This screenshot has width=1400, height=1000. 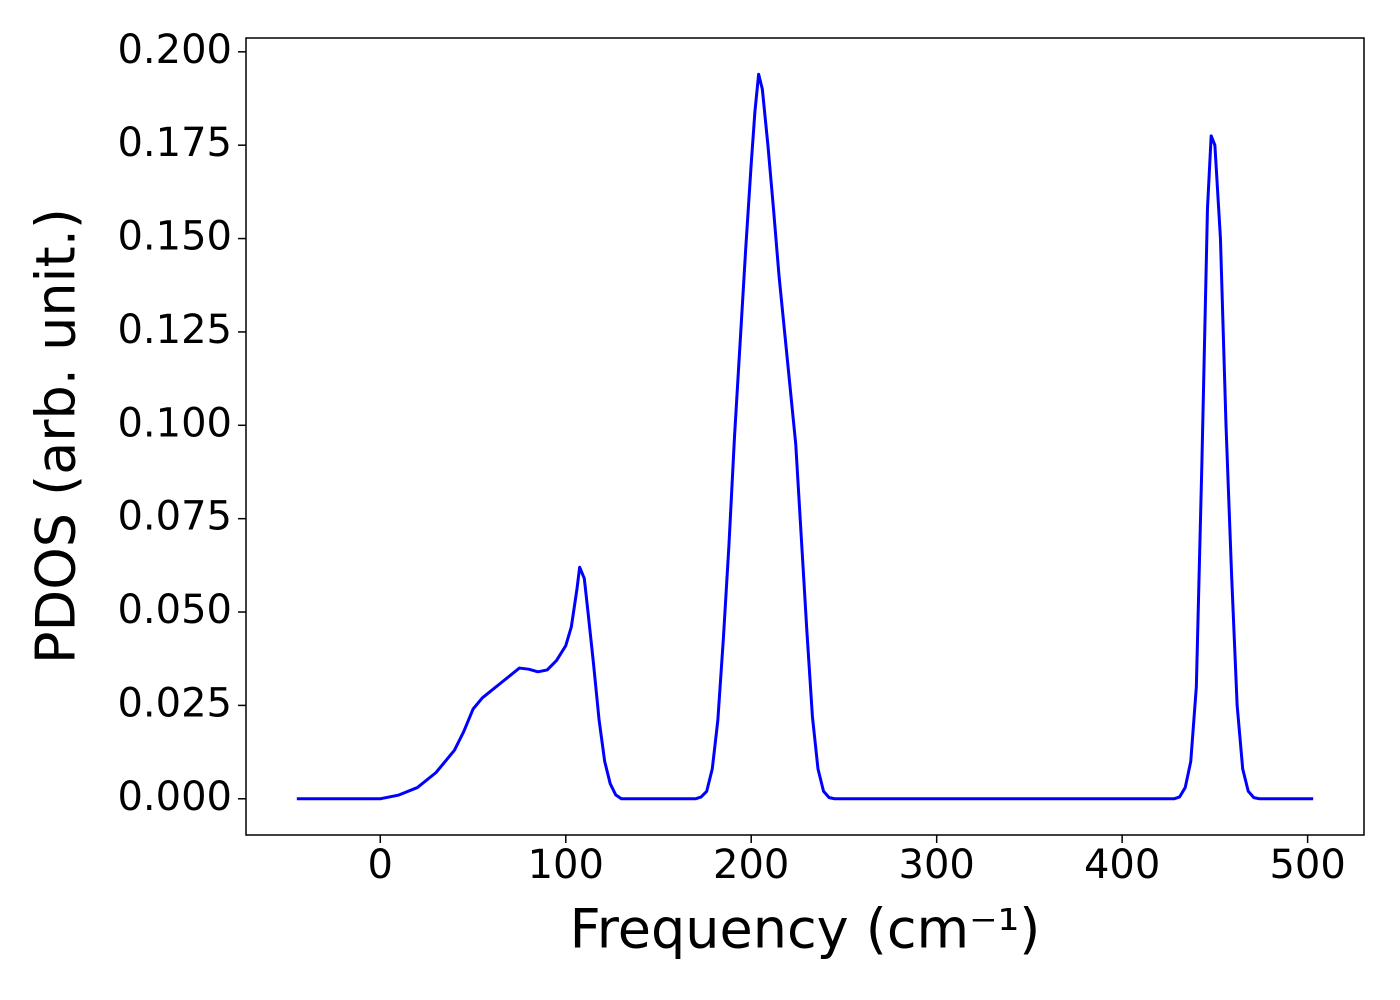 What do you see at coordinates (566, 865) in the screenshot?
I see `x-tick-label: 100` at bounding box center [566, 865].